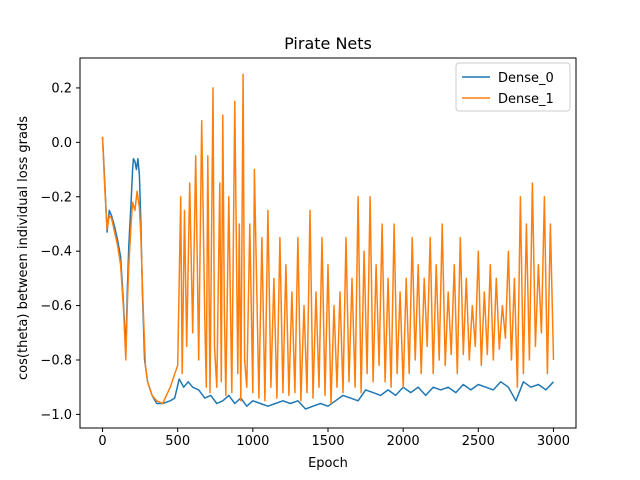 The width and height of the screenshot is (640, 480). I want to click on legend-label: Dense_1, so click(526, 99).